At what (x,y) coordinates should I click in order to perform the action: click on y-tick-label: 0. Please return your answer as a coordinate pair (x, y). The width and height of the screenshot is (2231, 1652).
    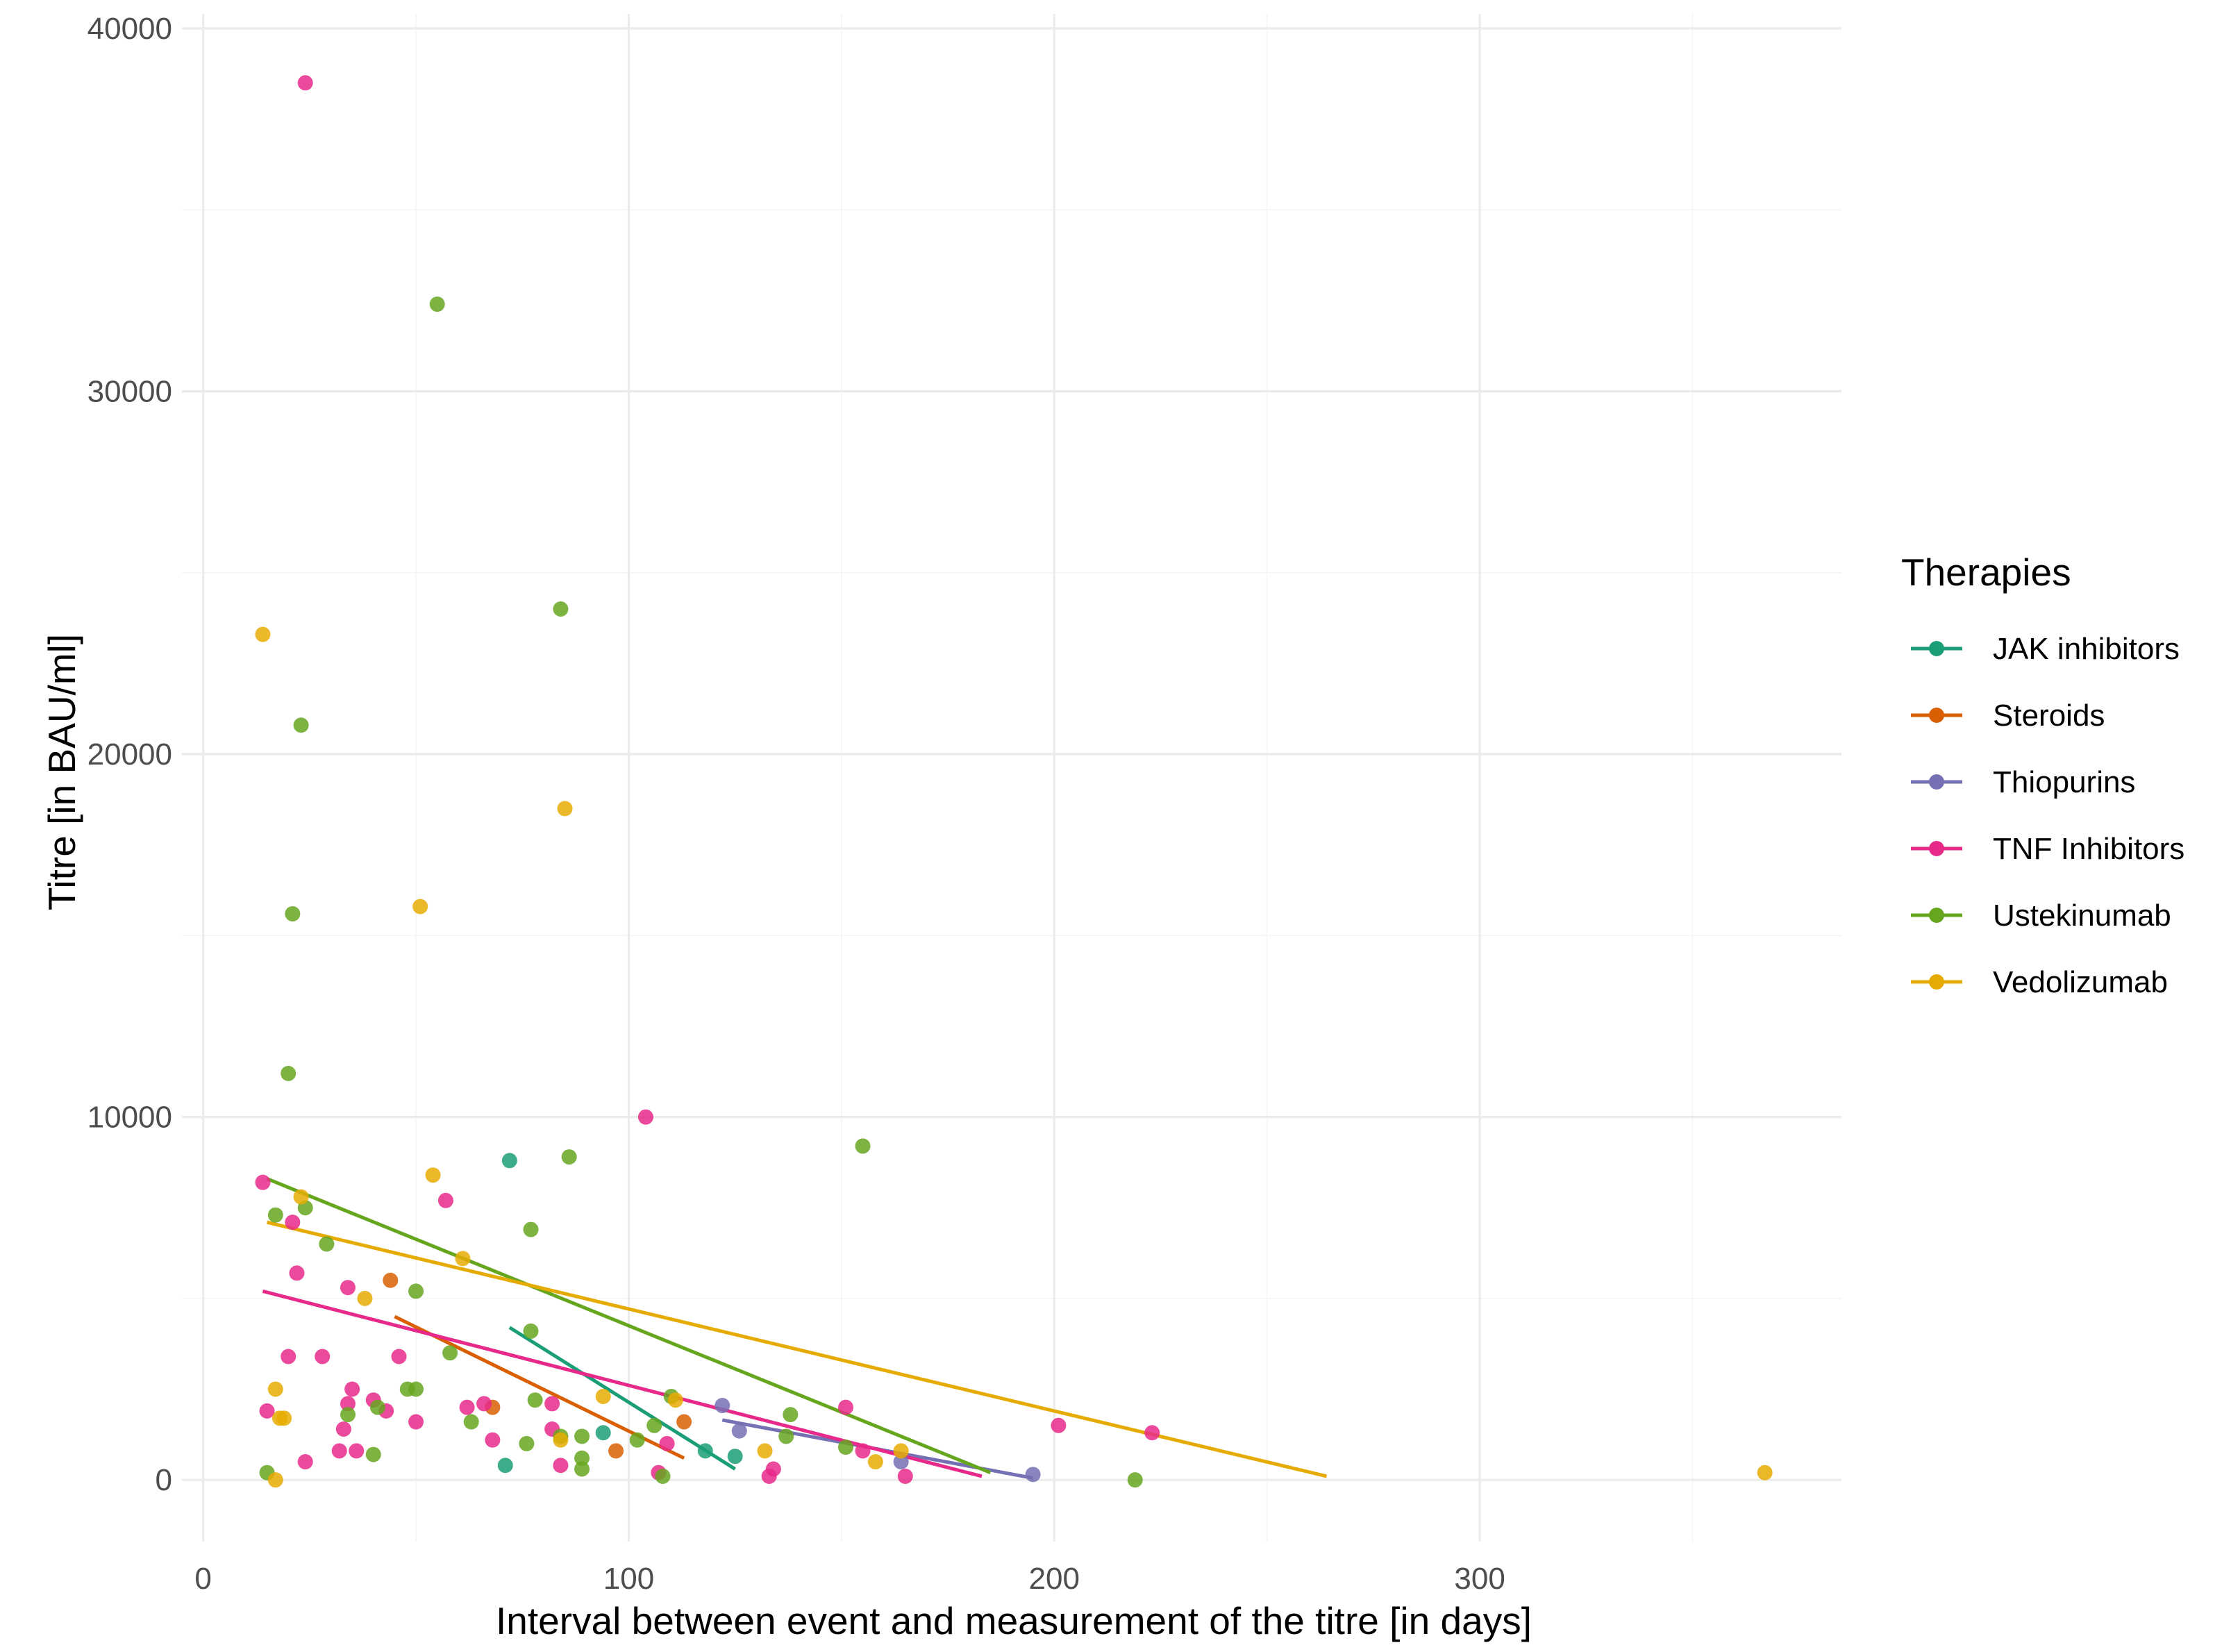
    Looking at the image, I should click on (164, 1480).